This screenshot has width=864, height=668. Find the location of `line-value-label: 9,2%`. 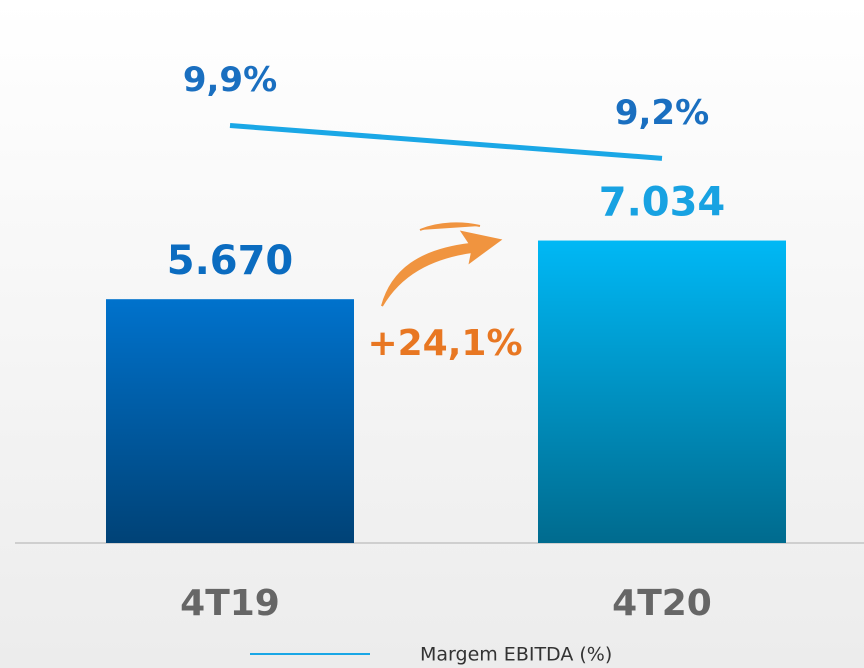

line-value-label: 9,2% is located at coordinates (662, 113).